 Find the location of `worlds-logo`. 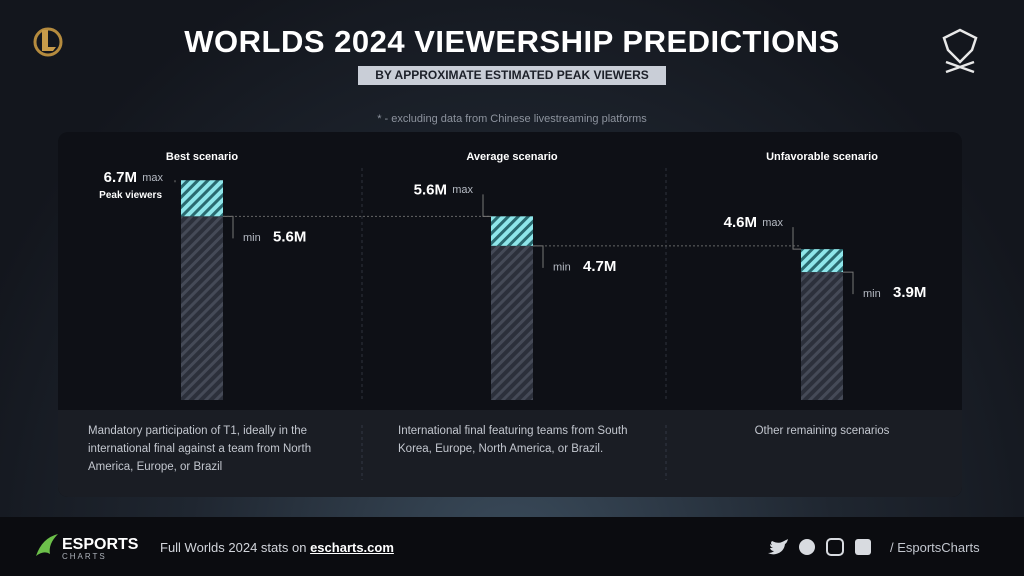

worlds-logo is located at coordinates (960, 51).